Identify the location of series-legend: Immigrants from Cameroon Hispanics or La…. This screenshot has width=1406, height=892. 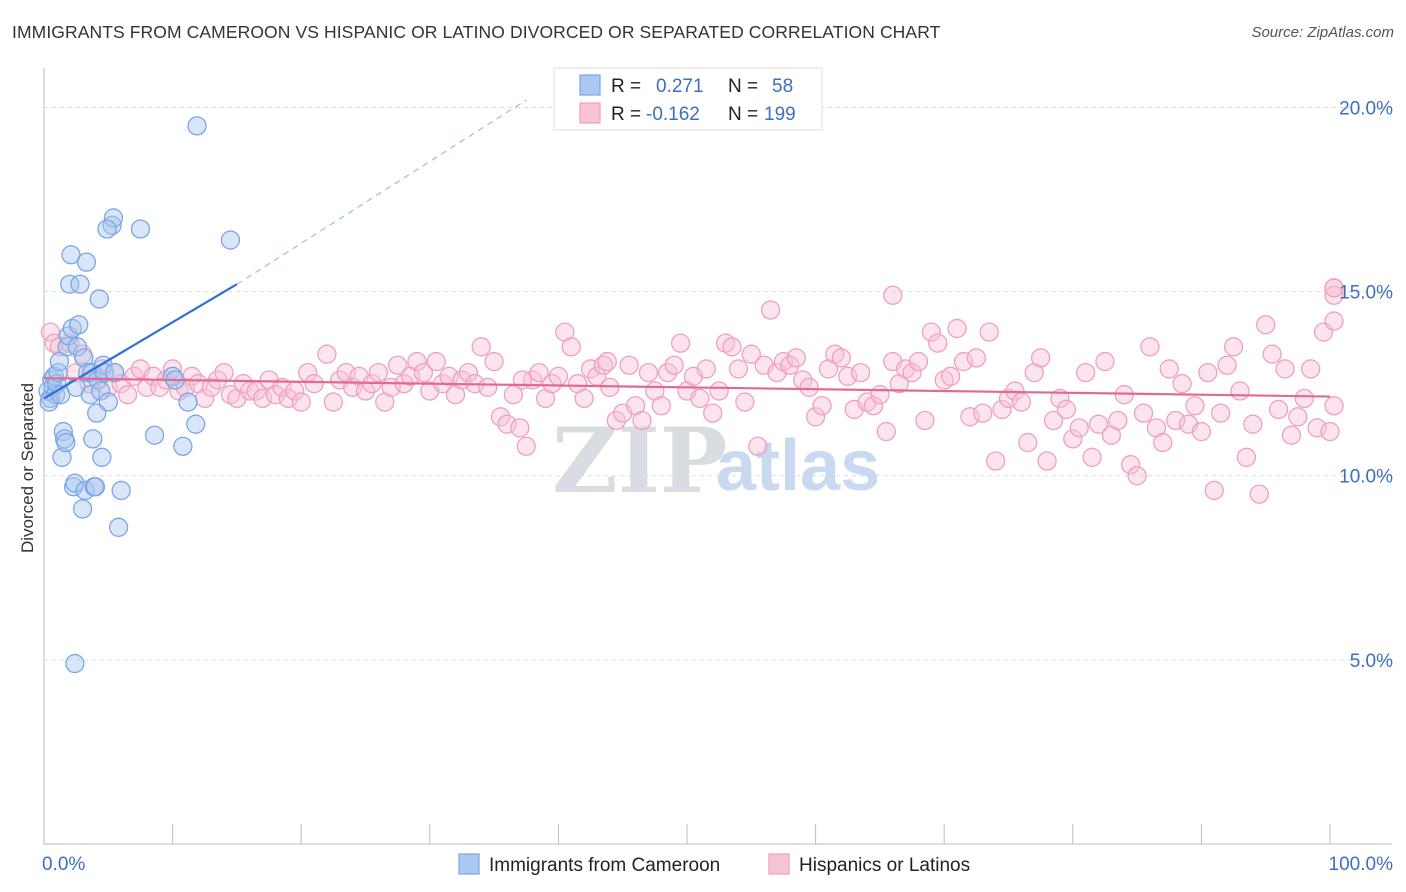
(714, 864).